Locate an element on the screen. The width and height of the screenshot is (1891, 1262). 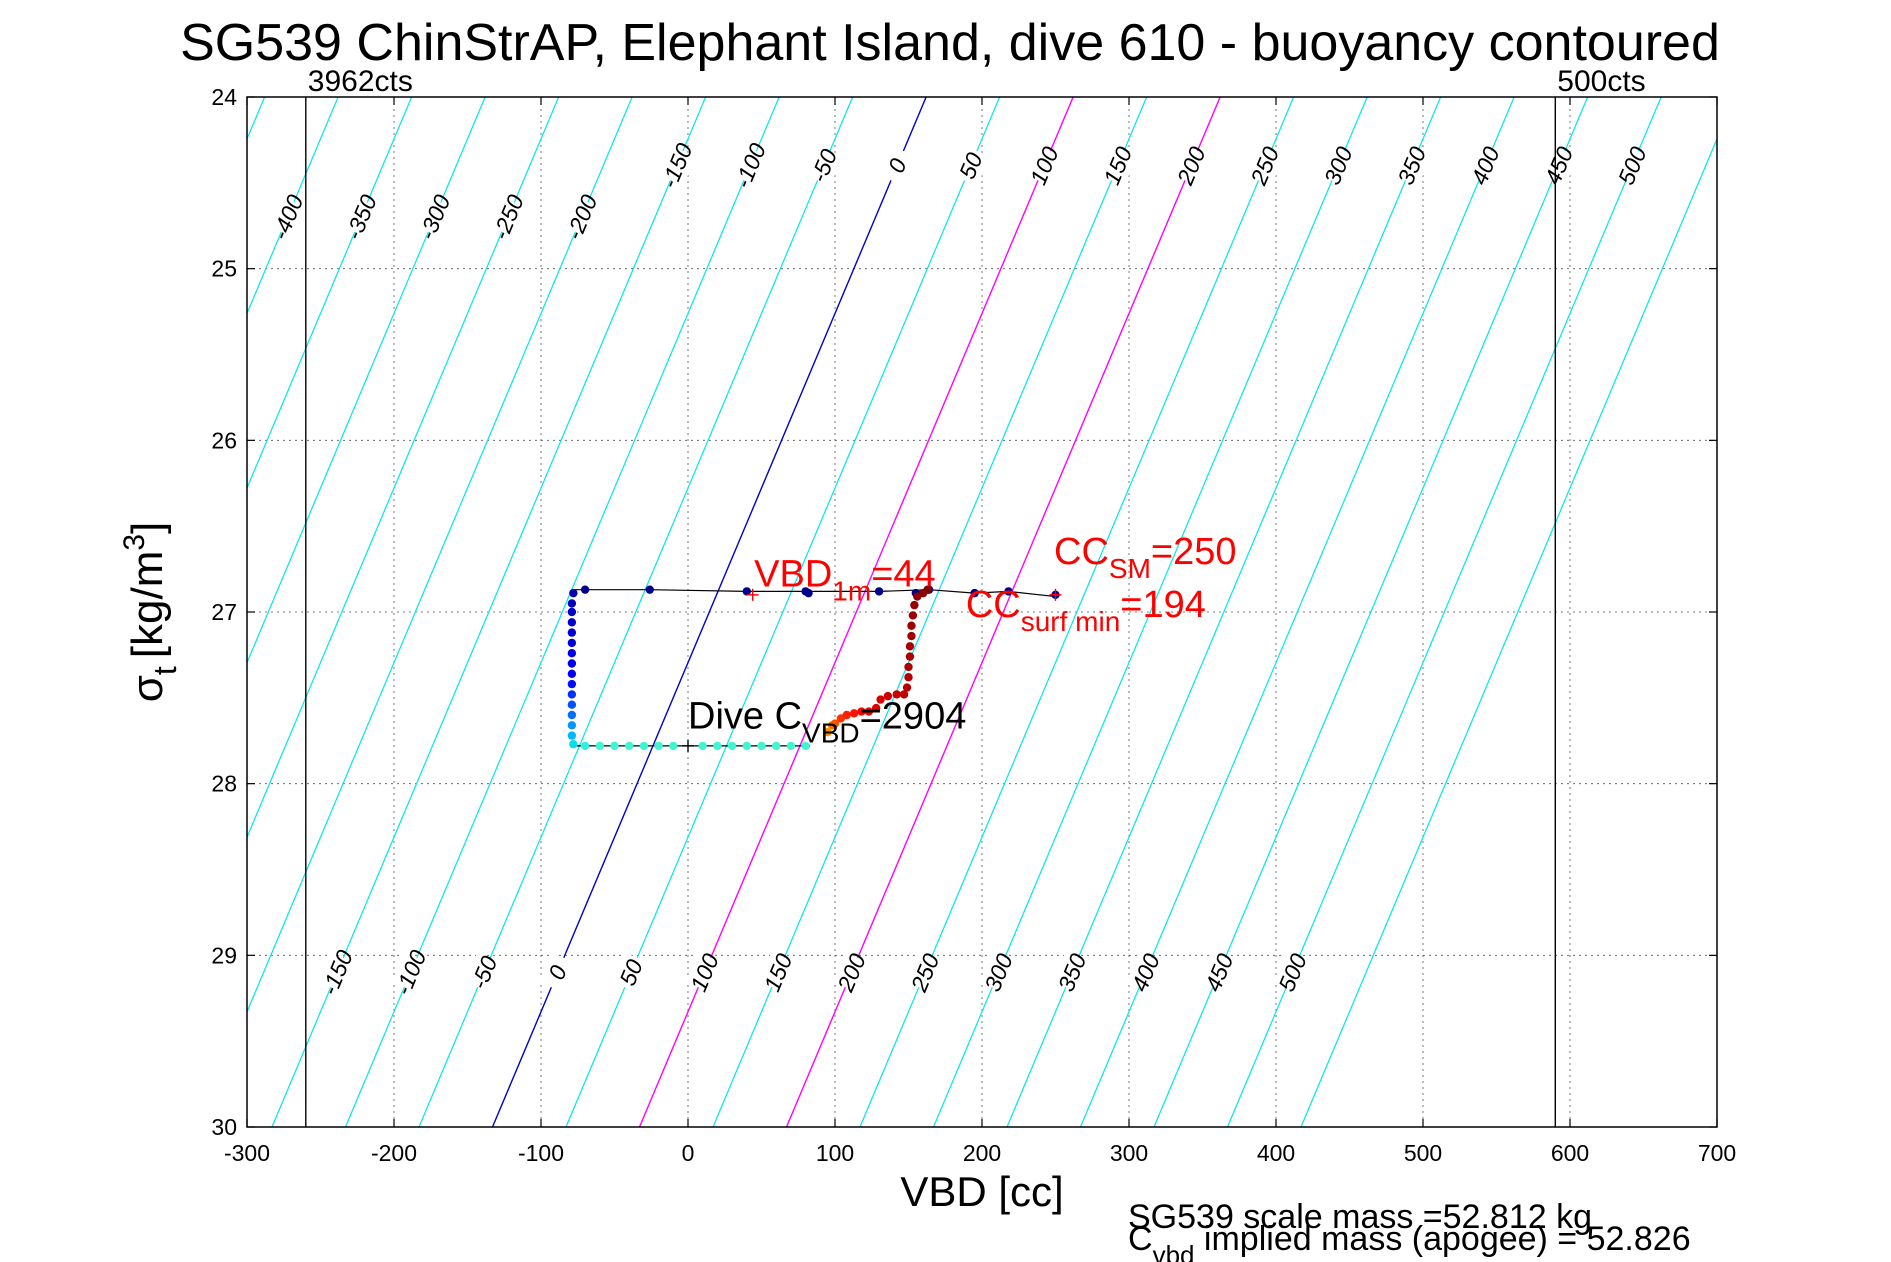
contour-label: 500 is located at coordinates (1632, 166).